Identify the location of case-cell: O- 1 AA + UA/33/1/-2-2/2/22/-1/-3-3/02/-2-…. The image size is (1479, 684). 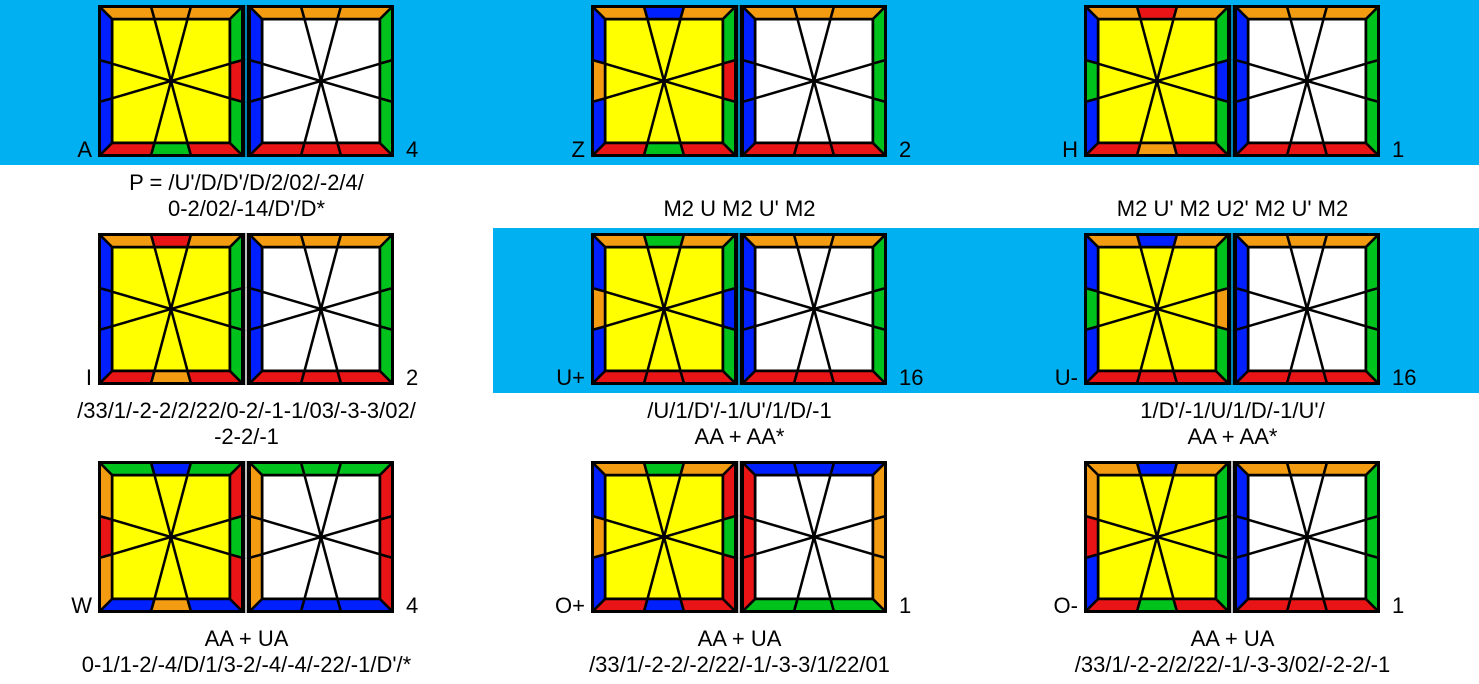
(1232, 570).